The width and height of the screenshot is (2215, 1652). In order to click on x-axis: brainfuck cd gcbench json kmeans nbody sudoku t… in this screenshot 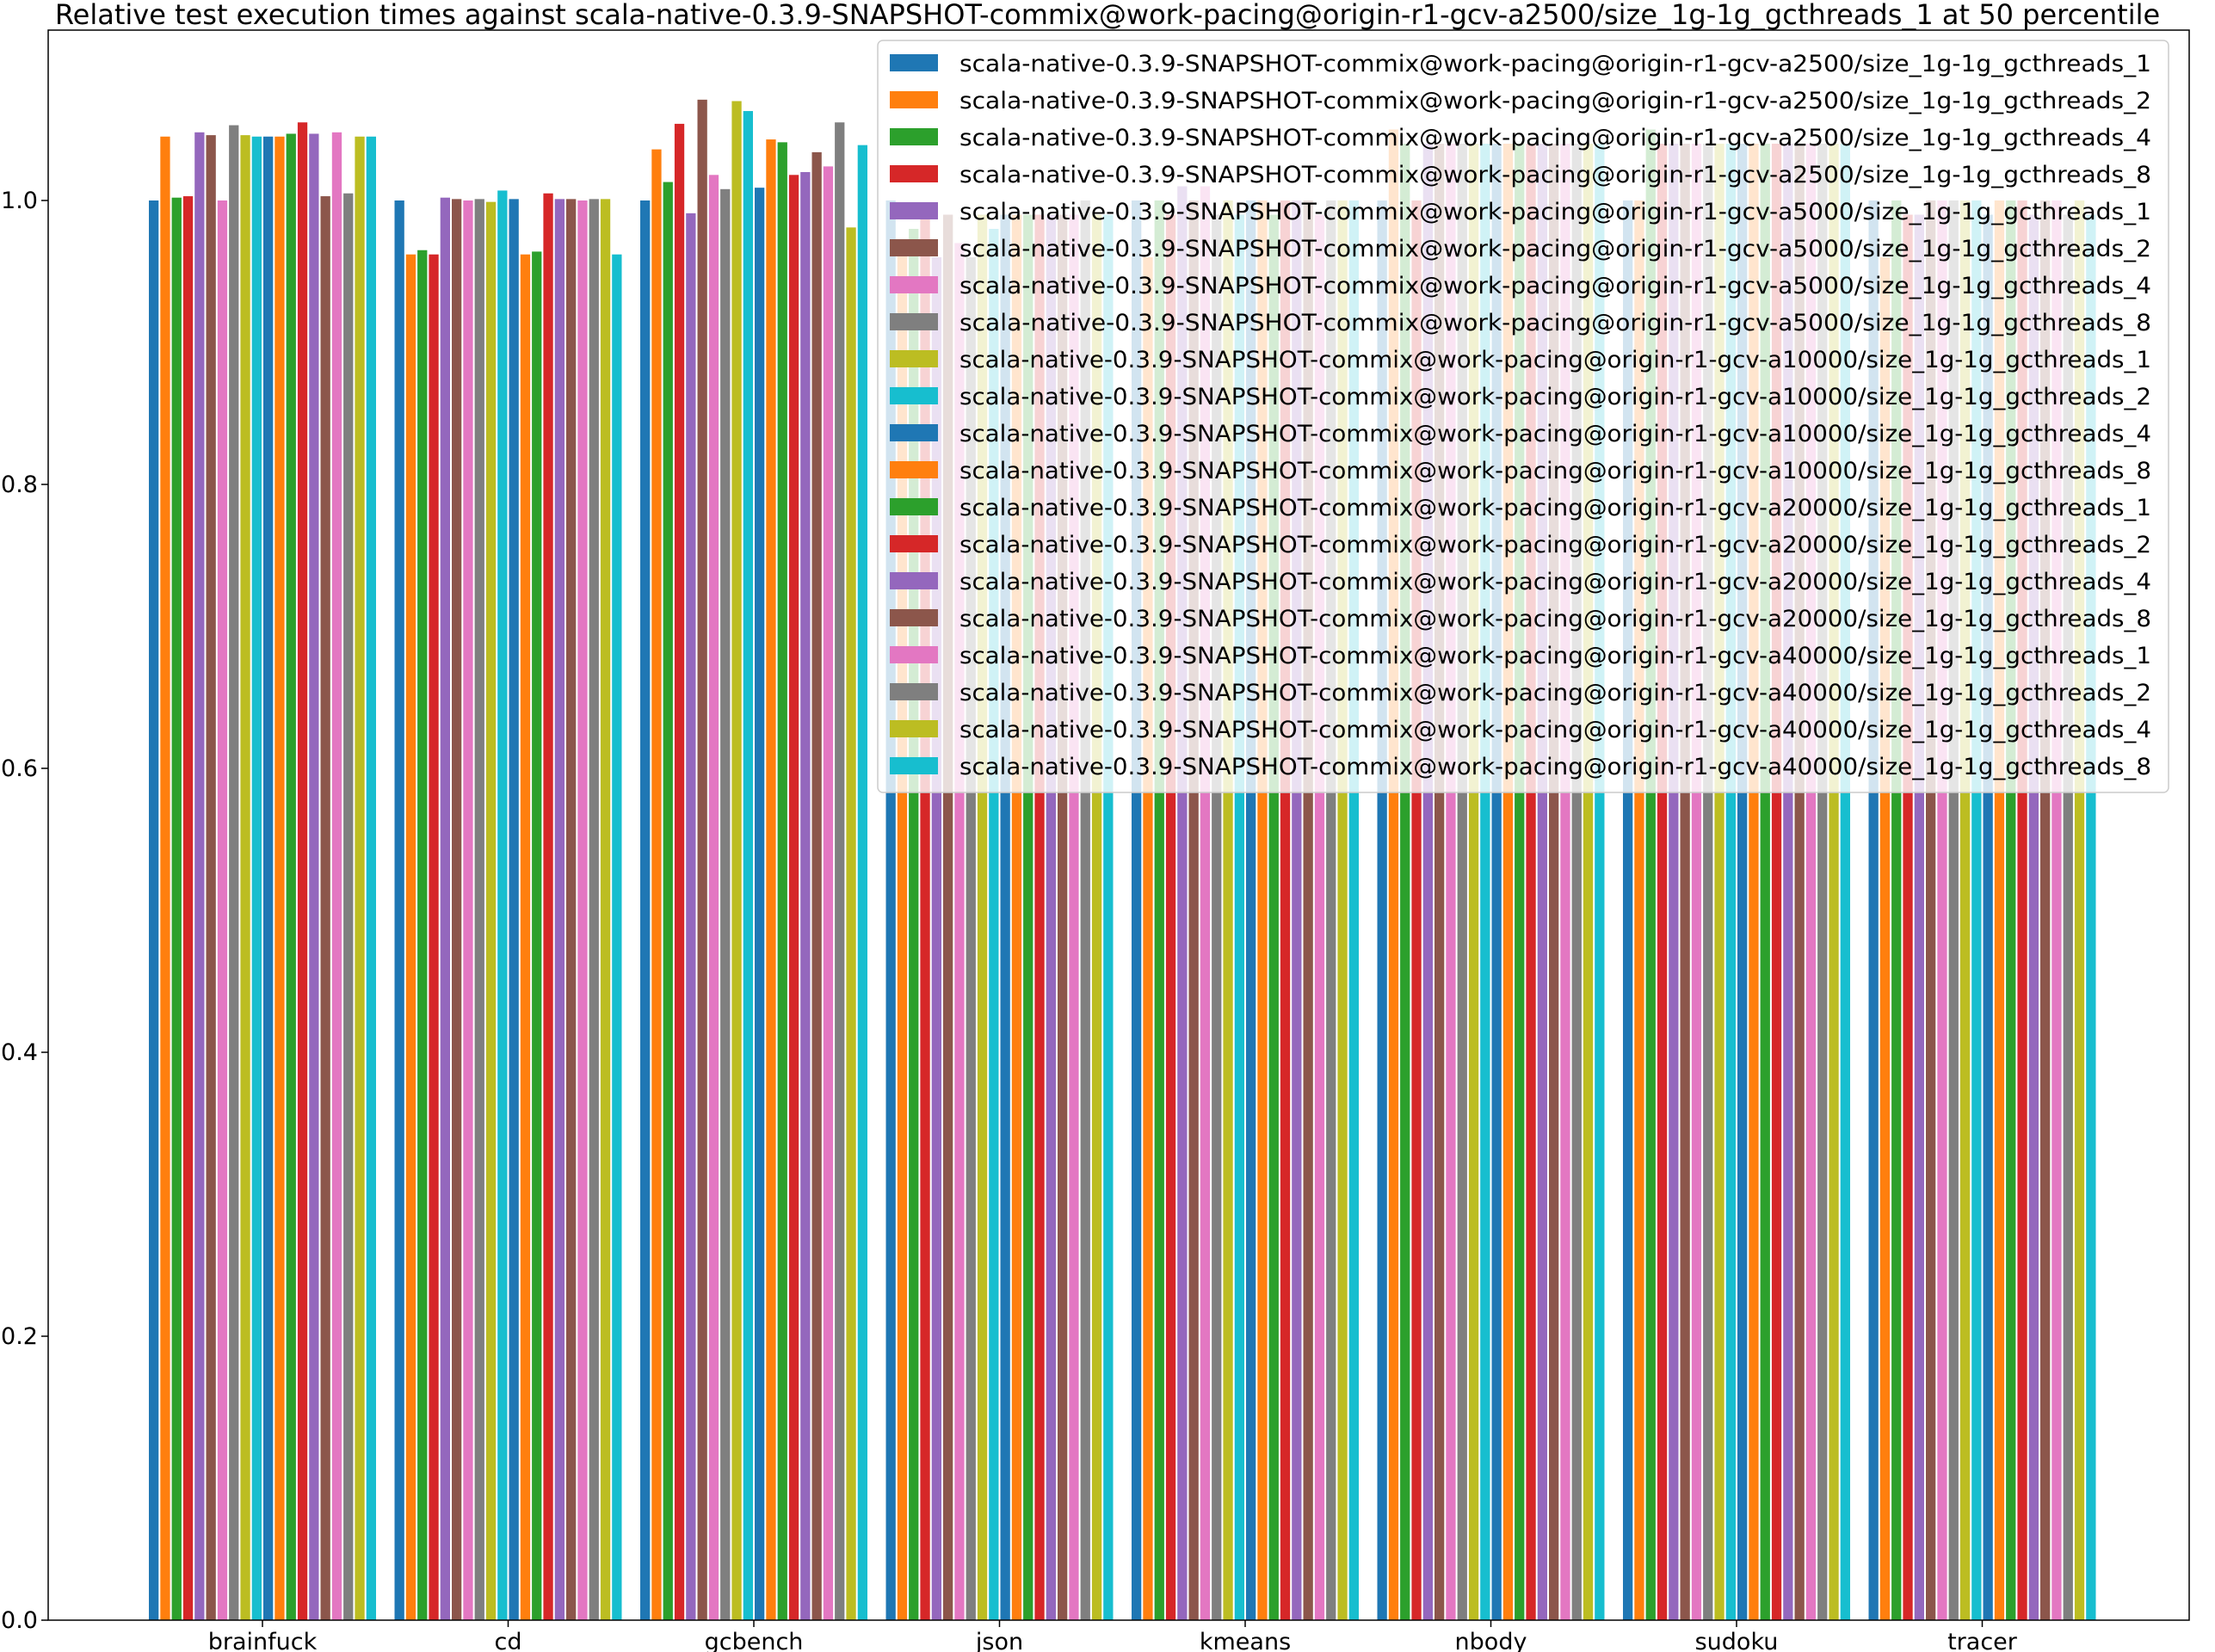, I will do `click(1113, 1636)`.